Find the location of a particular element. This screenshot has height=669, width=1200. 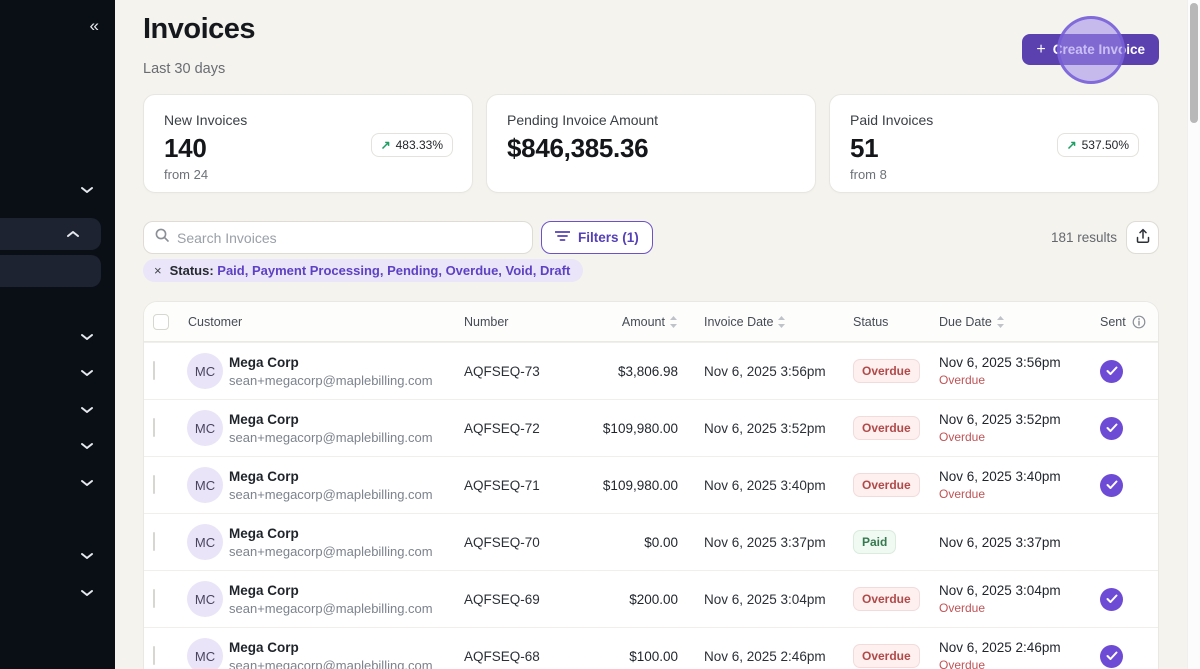

stat-card-pending-amount: Pending Invoice Amount $846,385.36 is located at coordinates (651, 143).